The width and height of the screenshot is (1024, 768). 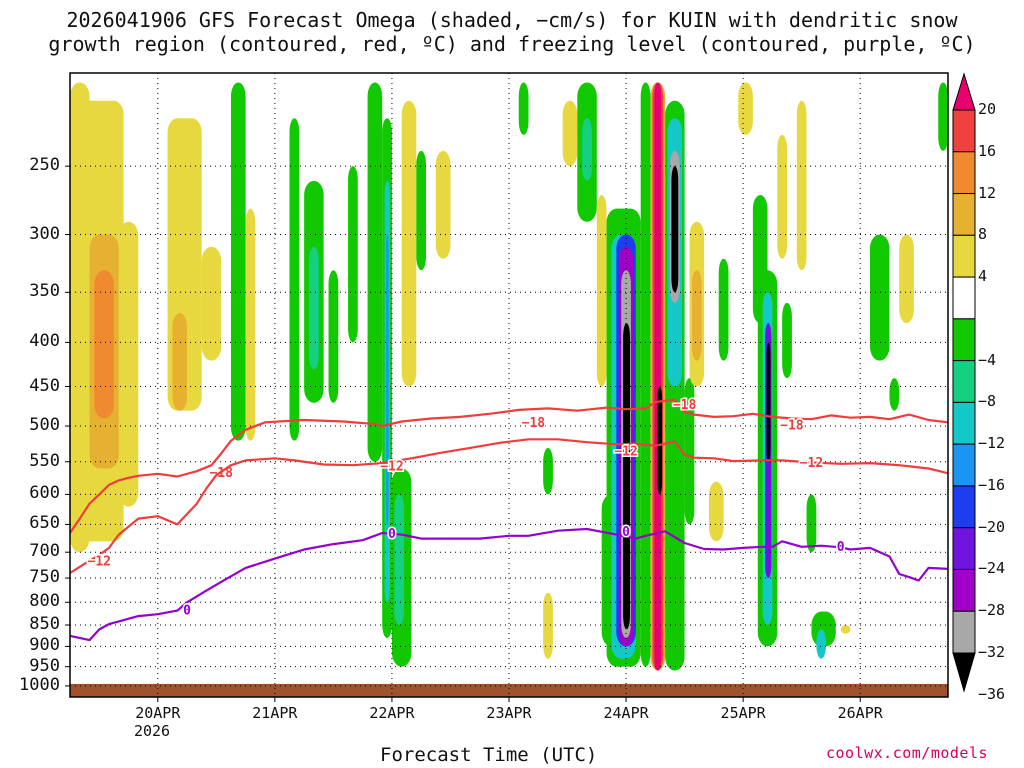 What do you see at coordinates (992, 484) in the screenshot?
I see `colorbar-label-8: −16` at bounding box center [992, 484].